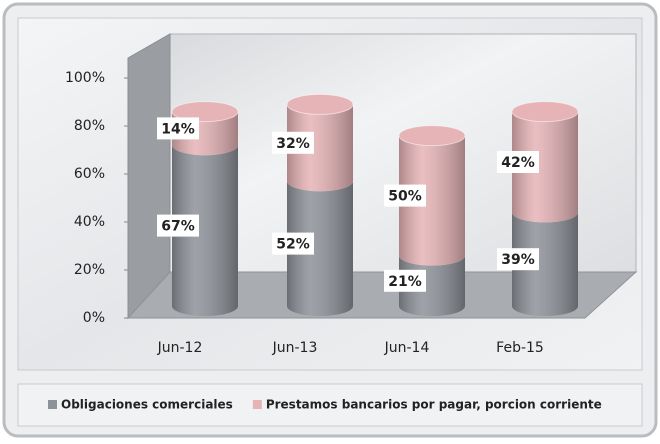 The height and width of the screenshot is (444, 660). What do you see at coordinates (147, 405) in the screenshot?
I see `legend-label: Obligaciones comerciales` at bounding box center [147, 405].